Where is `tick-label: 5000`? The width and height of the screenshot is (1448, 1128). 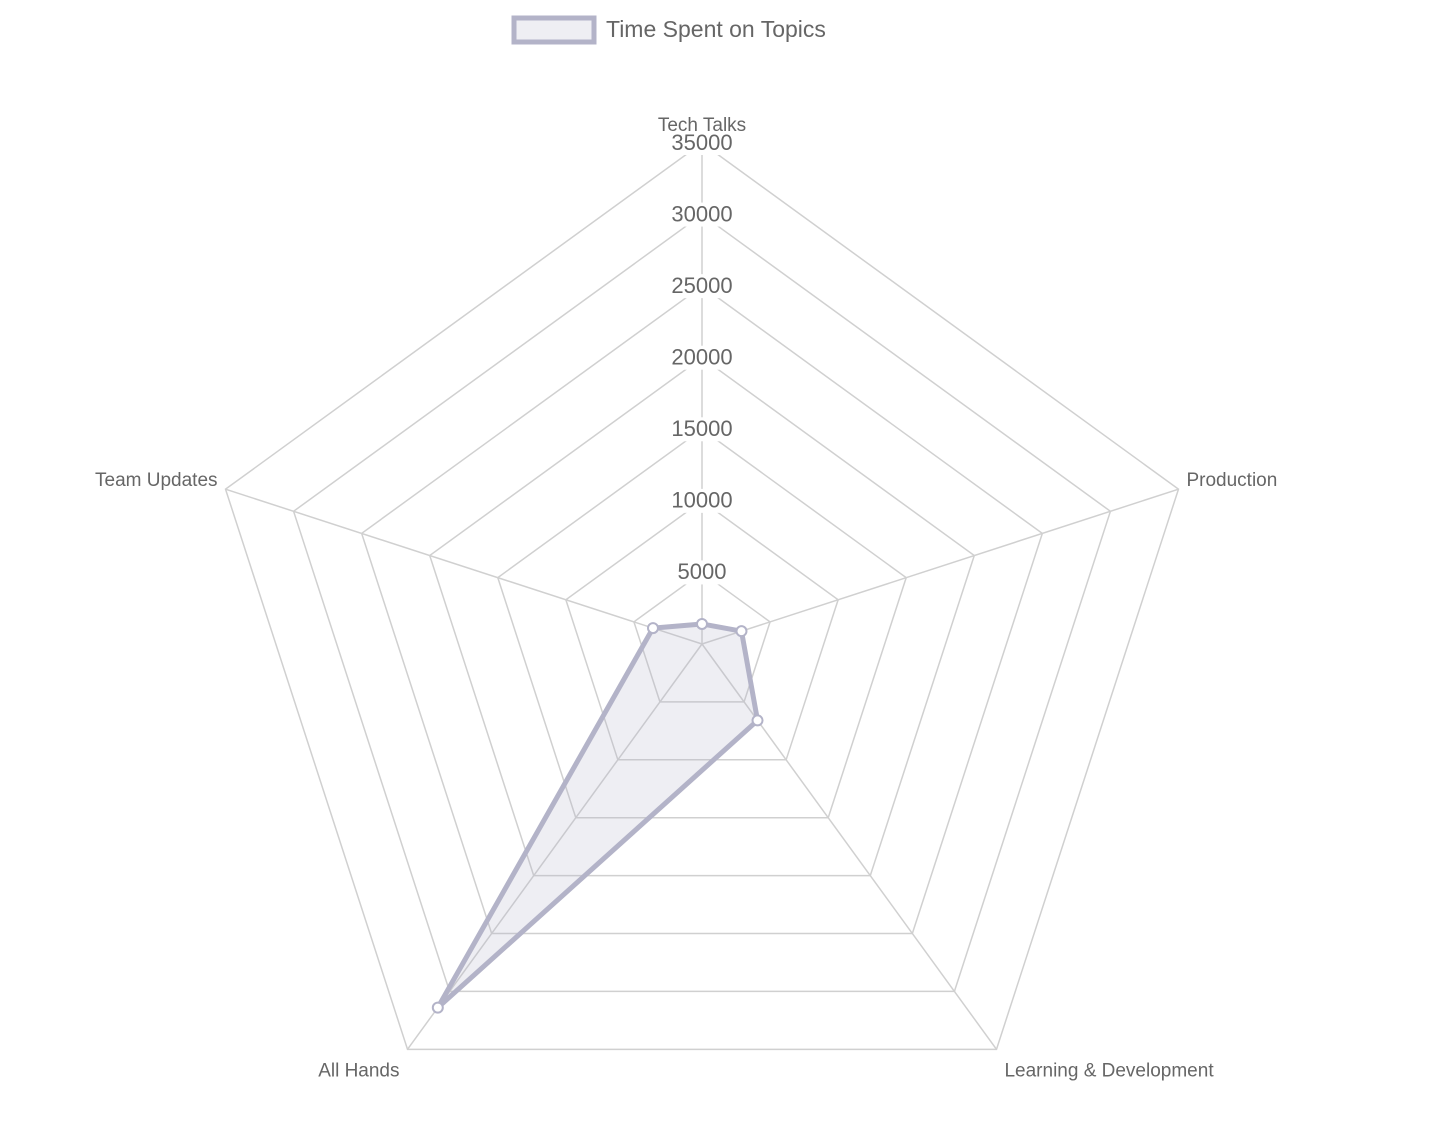 tick-label: 5000 is located at coordinates (702, 571).